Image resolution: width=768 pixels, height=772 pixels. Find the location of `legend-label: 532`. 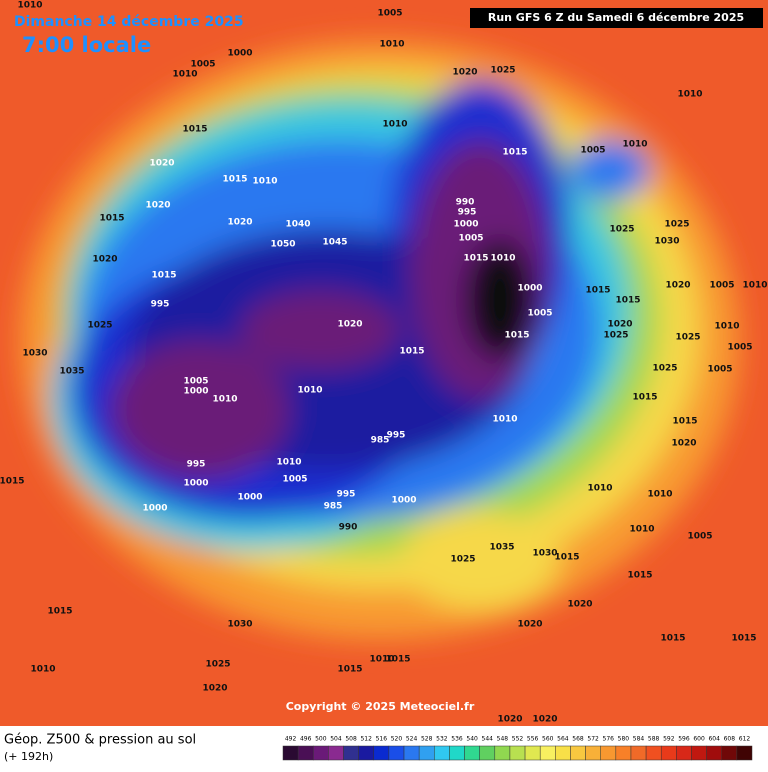

legend-label: 532 is located at coordinates (442, 739).